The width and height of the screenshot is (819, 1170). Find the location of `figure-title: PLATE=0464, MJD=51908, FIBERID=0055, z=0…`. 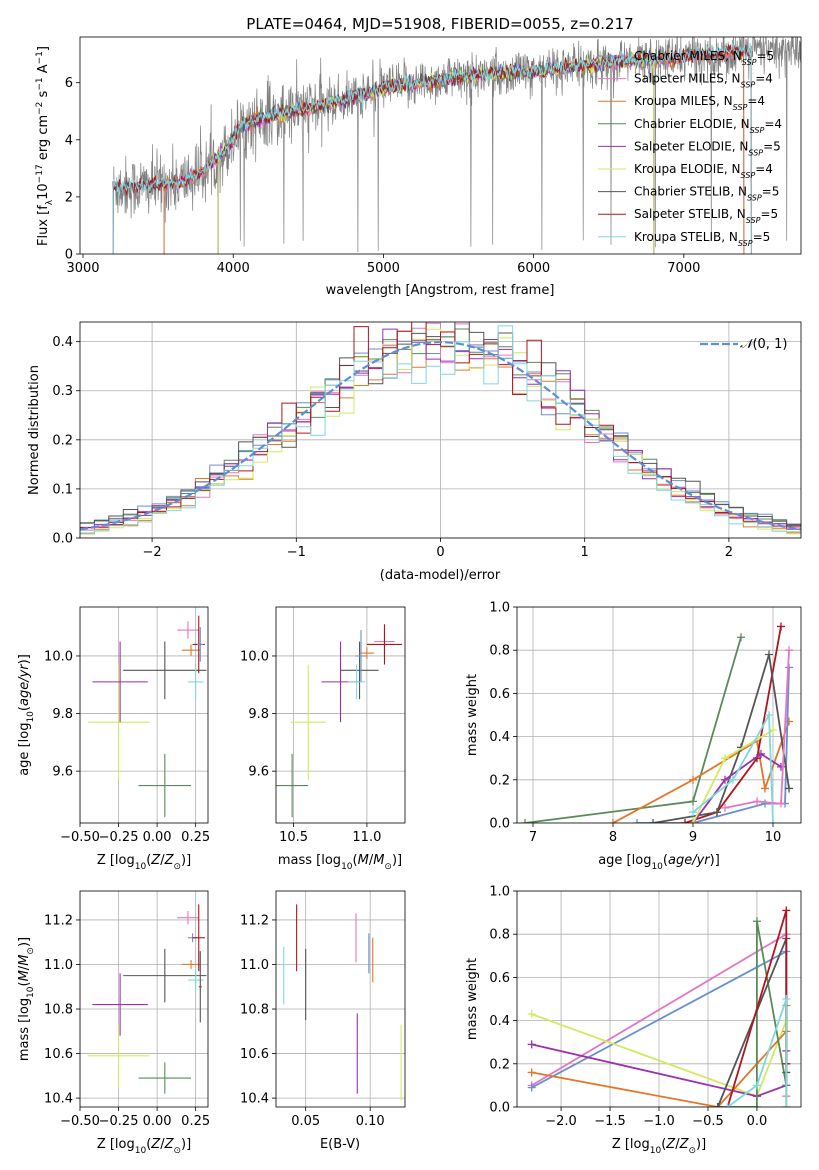

figure-title: PLATE=0464, MJD=51908, FIBERID=0055, z=0… is located at coordinates (439, 24).